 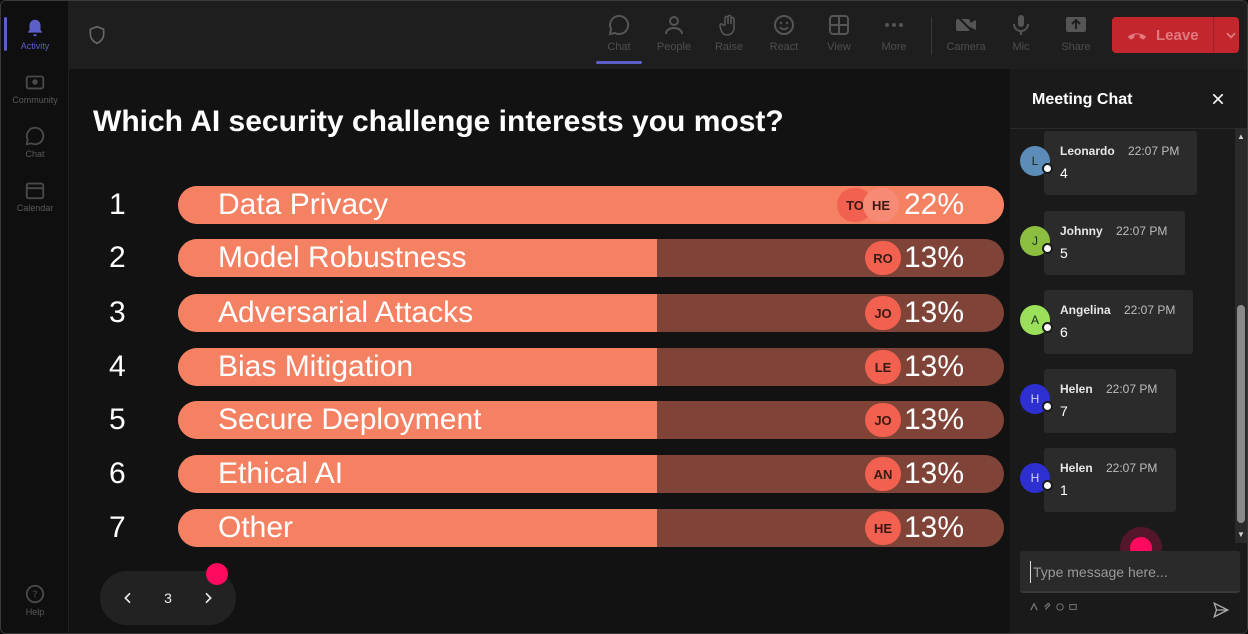 What do you see at coordinates (1064, 173) in the screenshot?
I see `message-text: 4` at bounding box center [1064, 173].